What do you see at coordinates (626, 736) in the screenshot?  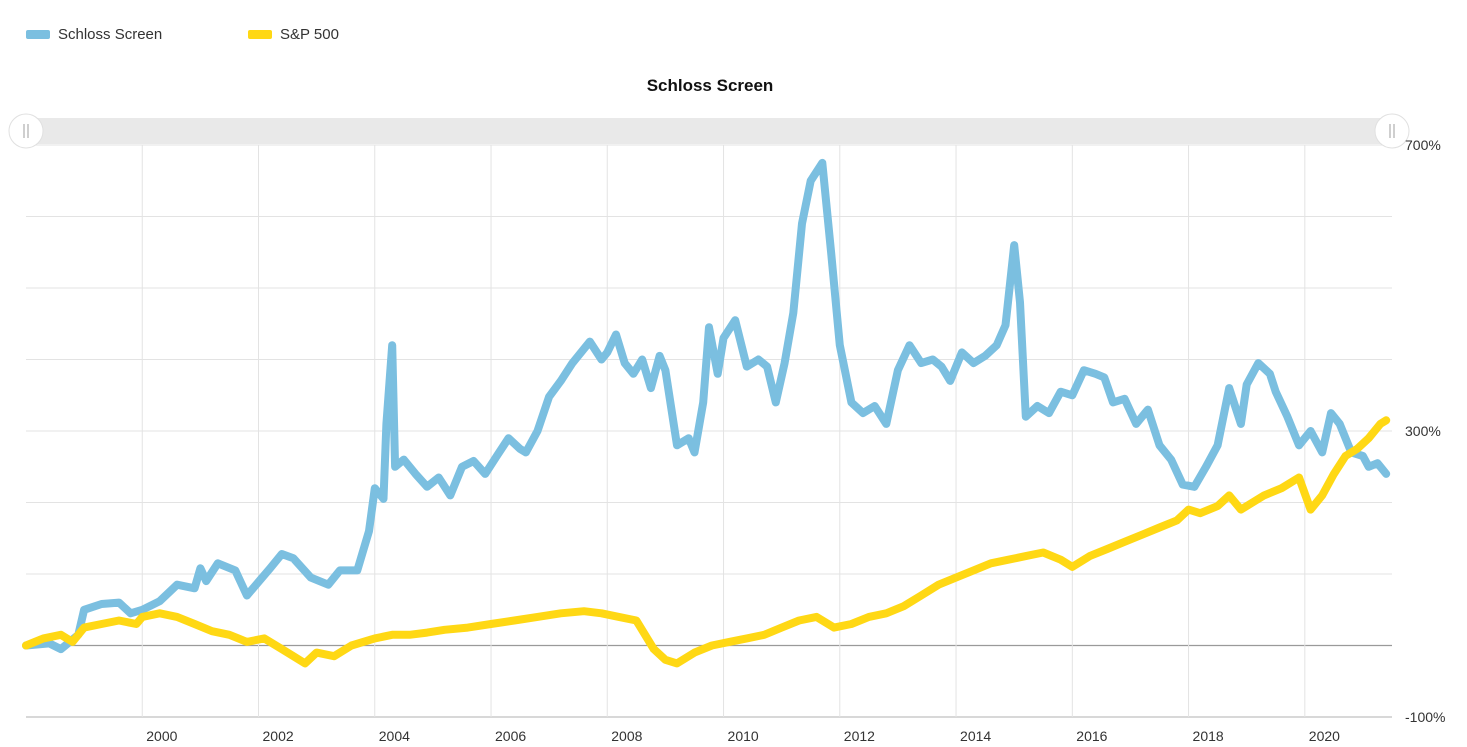 I see `x-tick-label: 2008` at bounding box center [626, 736].